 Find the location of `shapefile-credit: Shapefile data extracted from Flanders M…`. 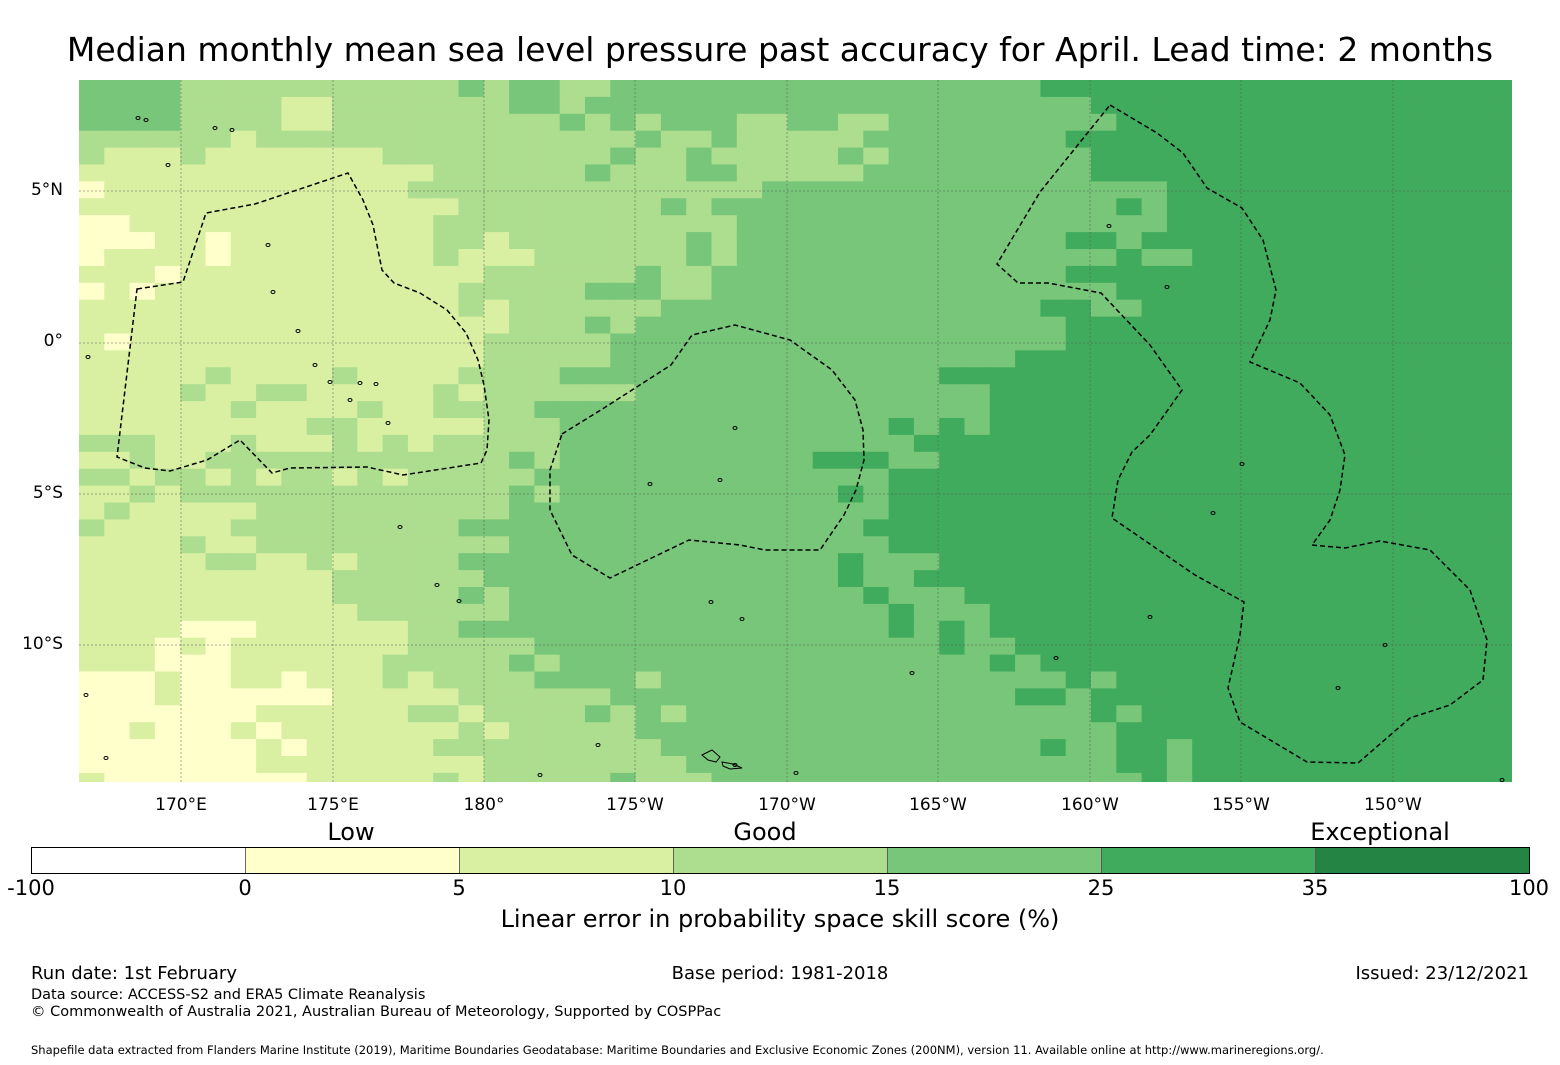

shapefile-credit: Shapefile data extracted from Flanders M… is located at coordinates (677, 1050).